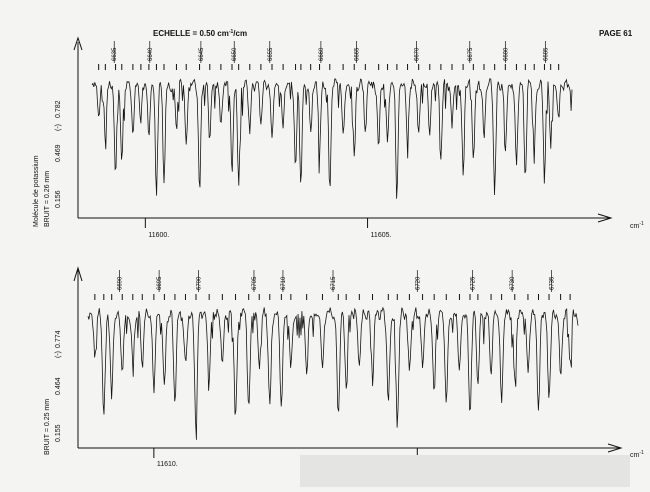 The height and width of the screenshot is (492, 650). I want to click on line-number-label: 6645, so click(202, 54).